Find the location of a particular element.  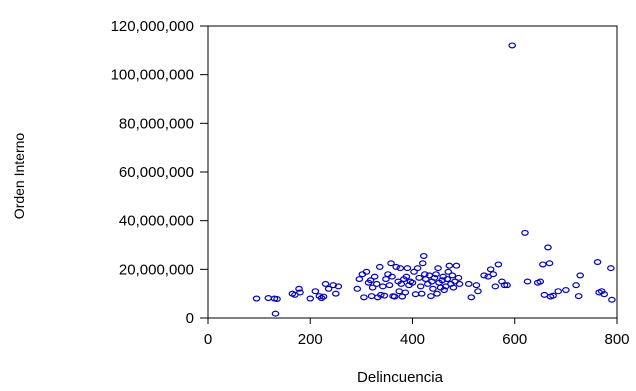

x-axis-title: Delincuencia is located at coordinates (400, 377).